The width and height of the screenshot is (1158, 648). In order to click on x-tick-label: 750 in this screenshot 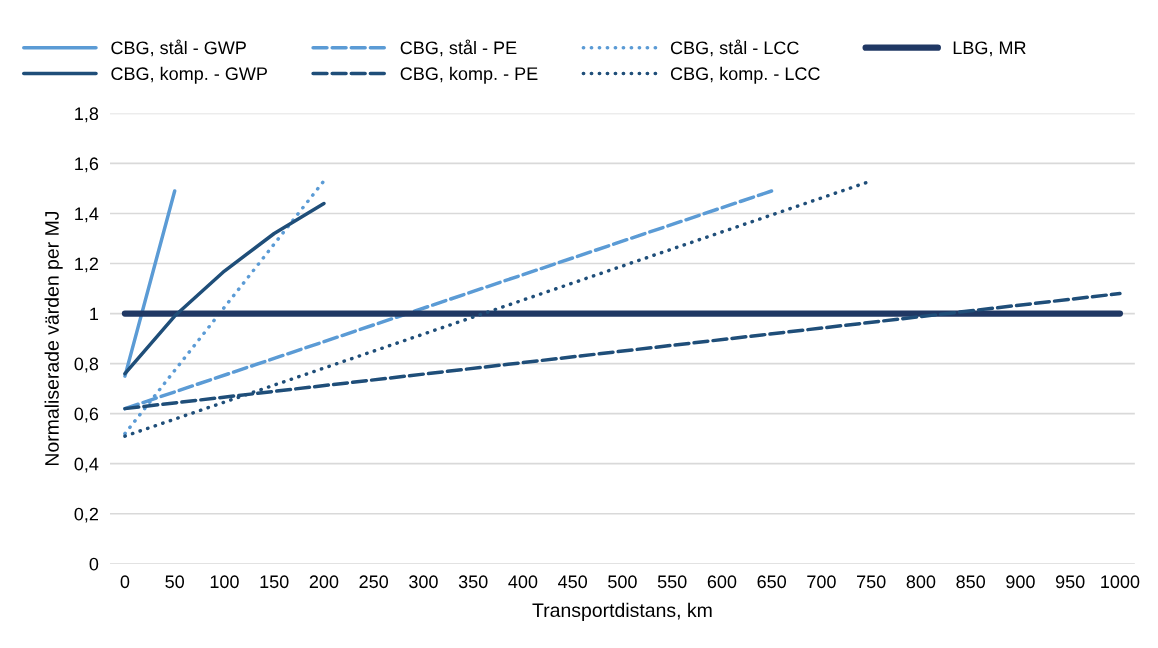, I will do `click(871, 582)`.